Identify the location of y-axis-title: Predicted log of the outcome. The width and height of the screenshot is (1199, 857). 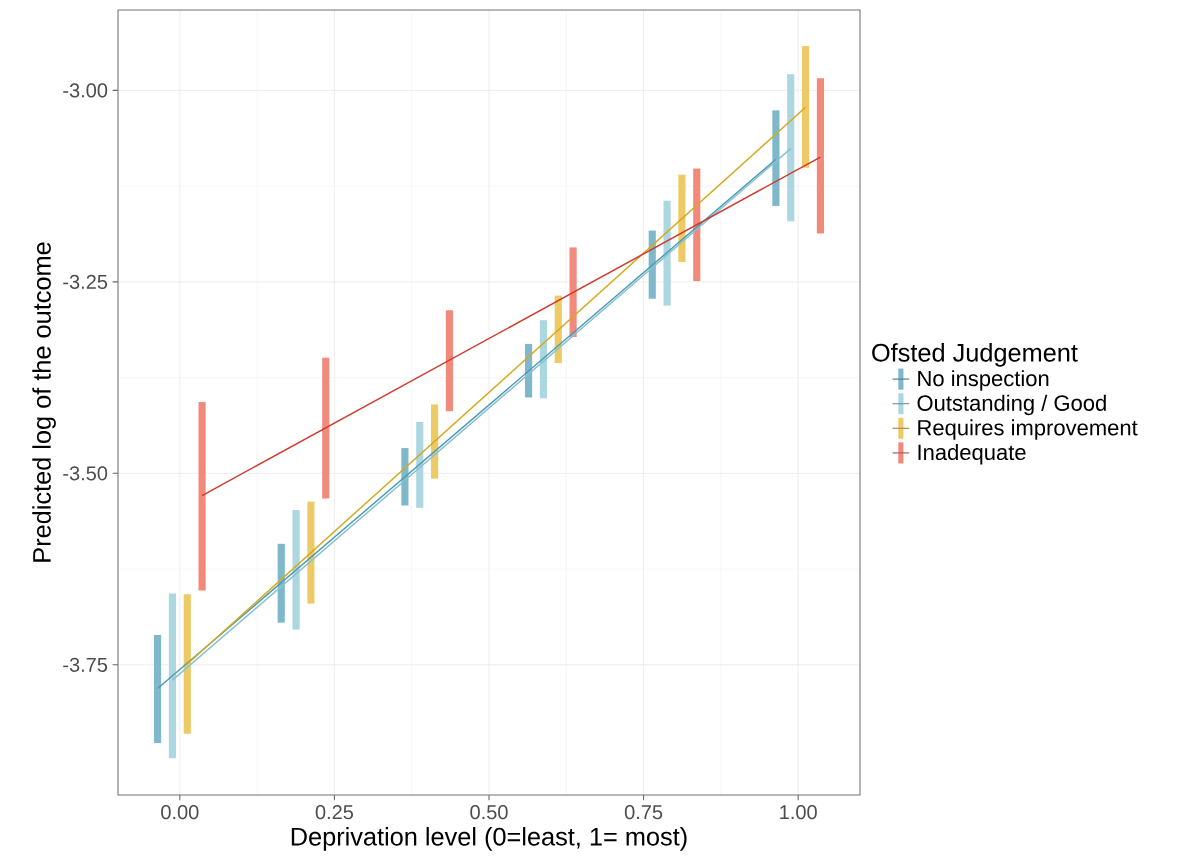
(44, 402).